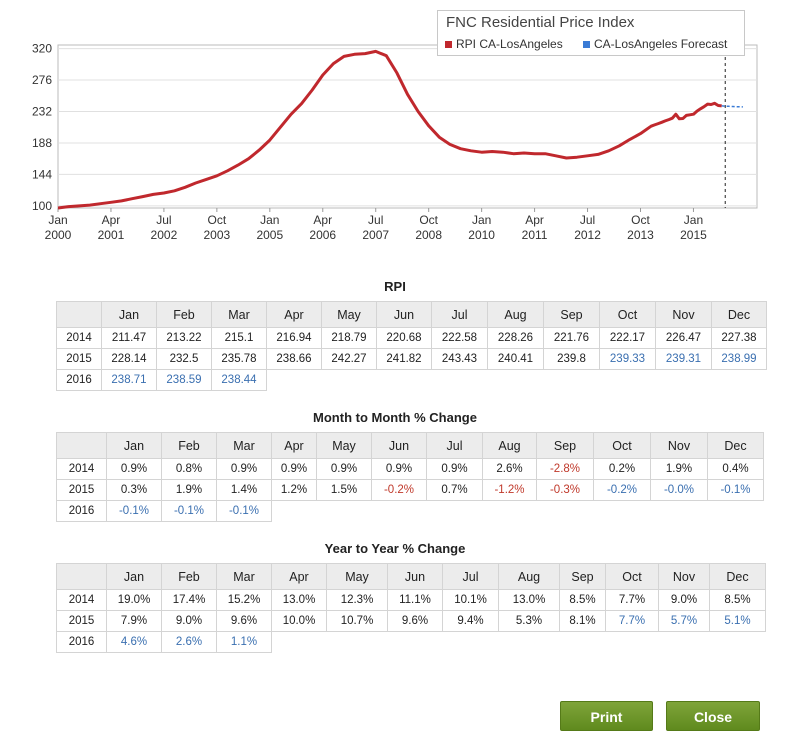  Describe the element at coordinates (81, 469) in the screenshot. I see `row-year: 2014` at that location.